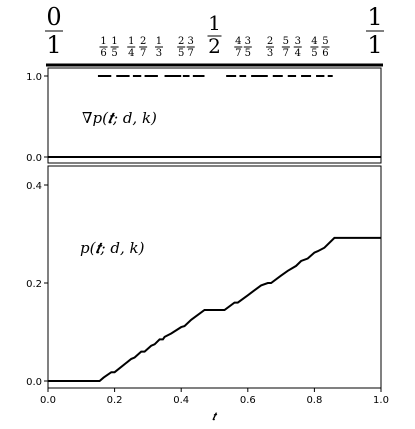 This screenshot has width=415, height=429. What do you see at coordinates (181, 400) in the screenshot?
I see `x-tick-label: 0.4` at bounding box center [181, 400].